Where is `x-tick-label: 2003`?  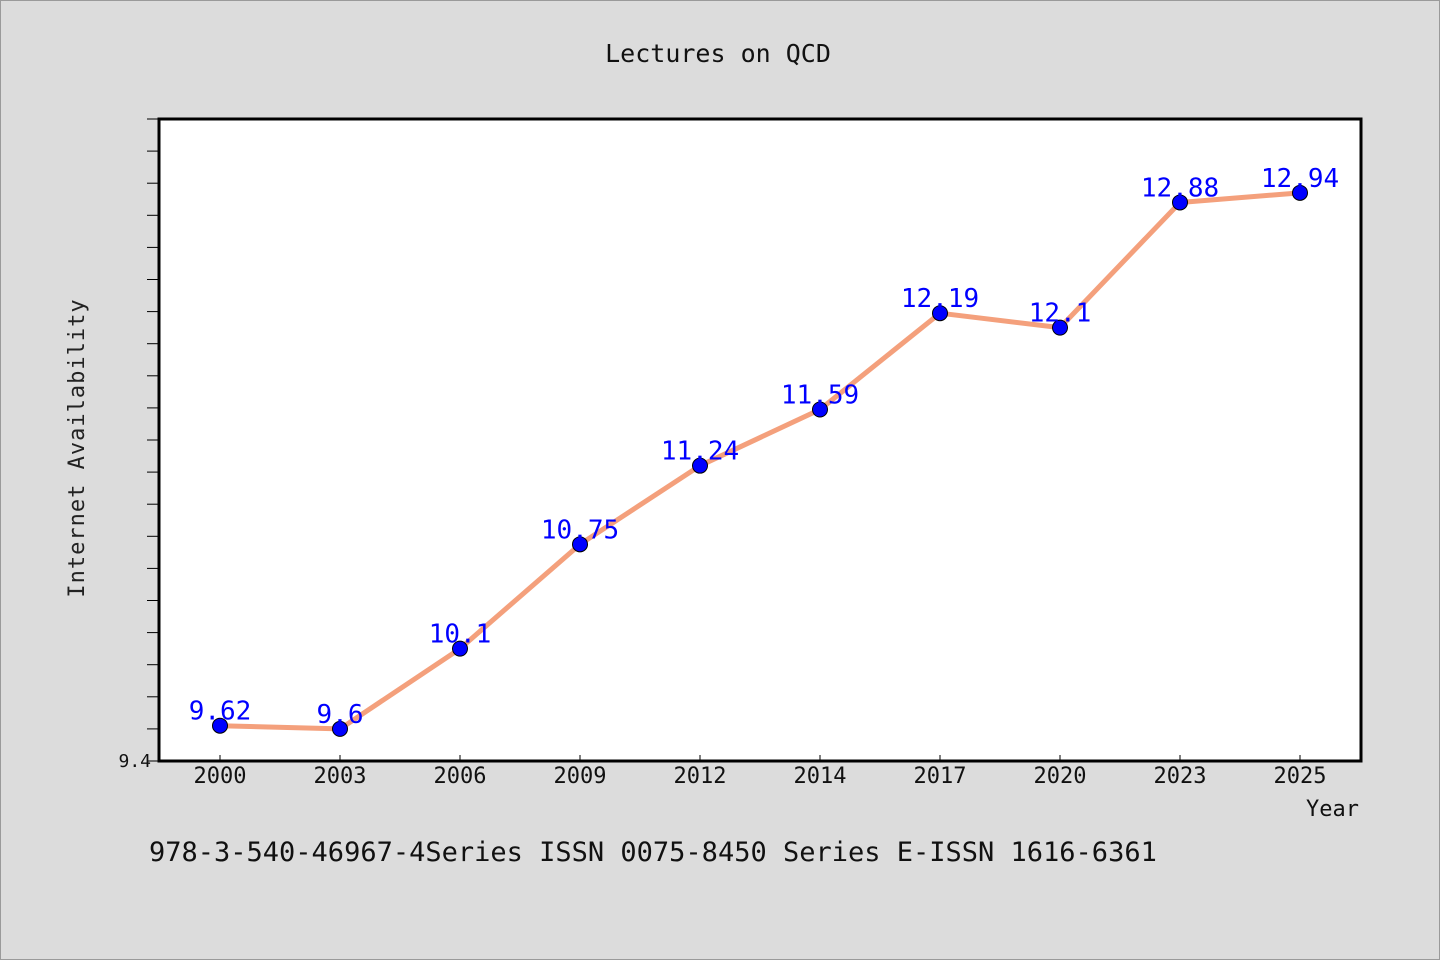 x-tick-label: 2003 is located at coordinates (340, 776).